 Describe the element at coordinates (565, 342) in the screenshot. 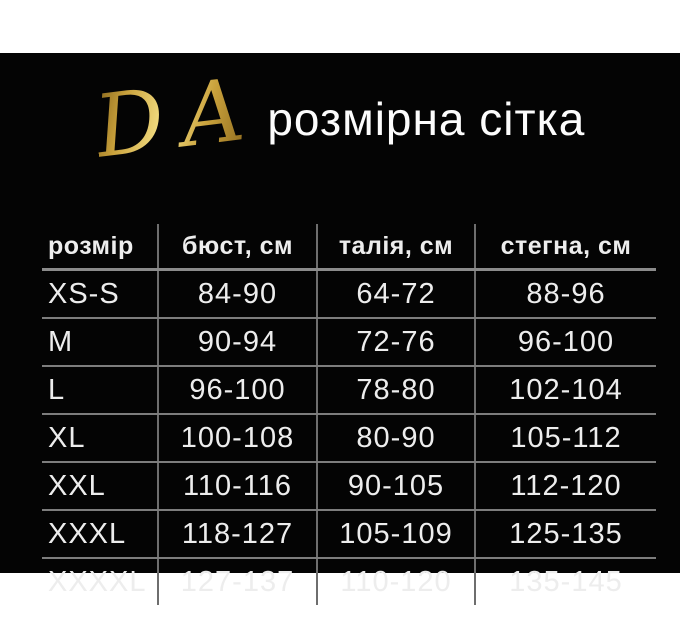

I see `cell-hips: 96-100` at that location.